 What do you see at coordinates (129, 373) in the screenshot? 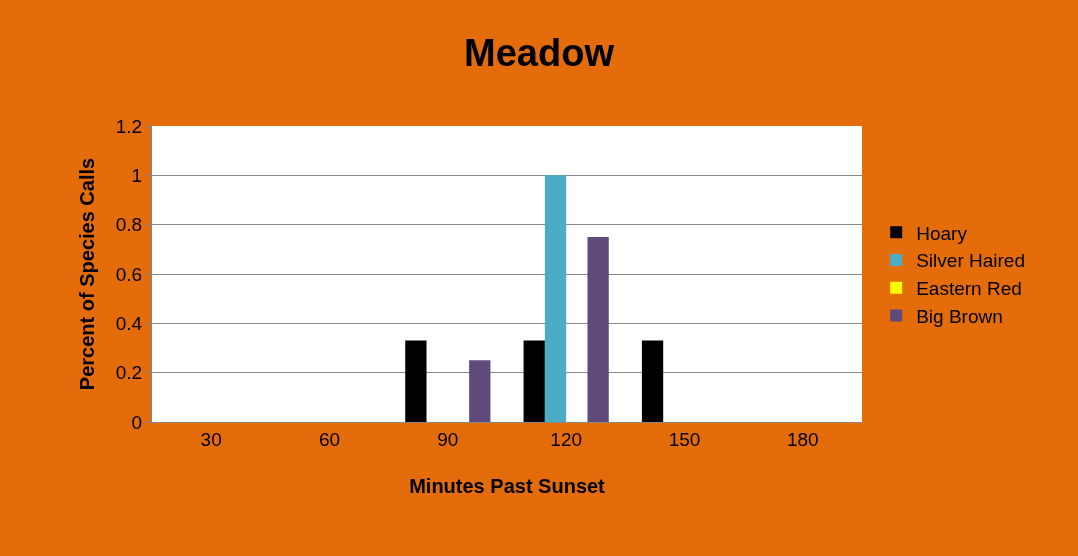
I see `y-tick-label: 0.2` at bounding box center [129, 373].